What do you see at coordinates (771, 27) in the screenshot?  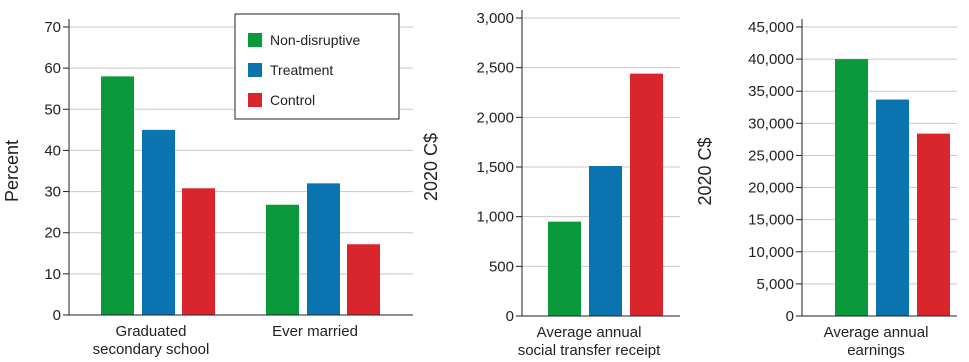 I see `y-tick-label: 45,000` at bounding box center [771, 27].